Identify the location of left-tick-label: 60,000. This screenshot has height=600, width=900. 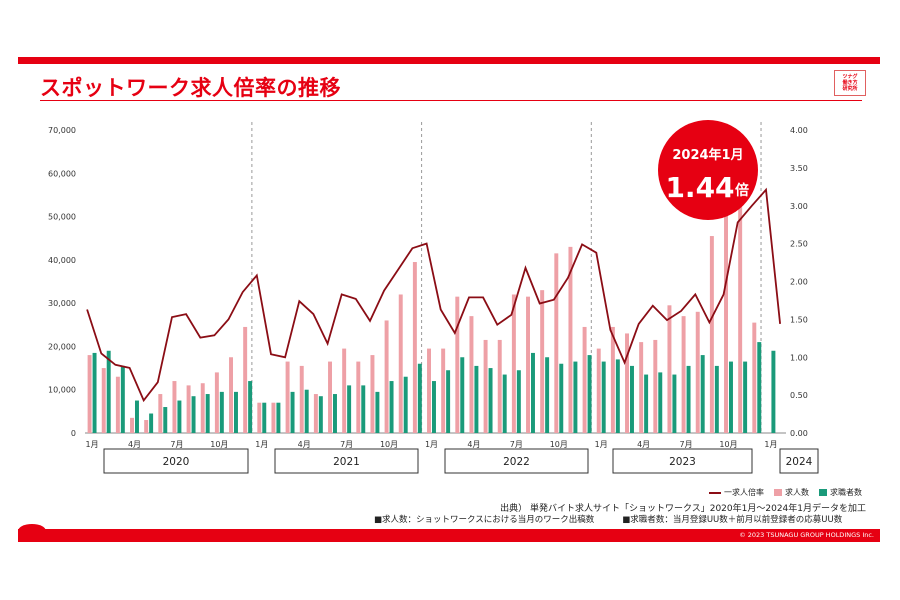
(62, 173).